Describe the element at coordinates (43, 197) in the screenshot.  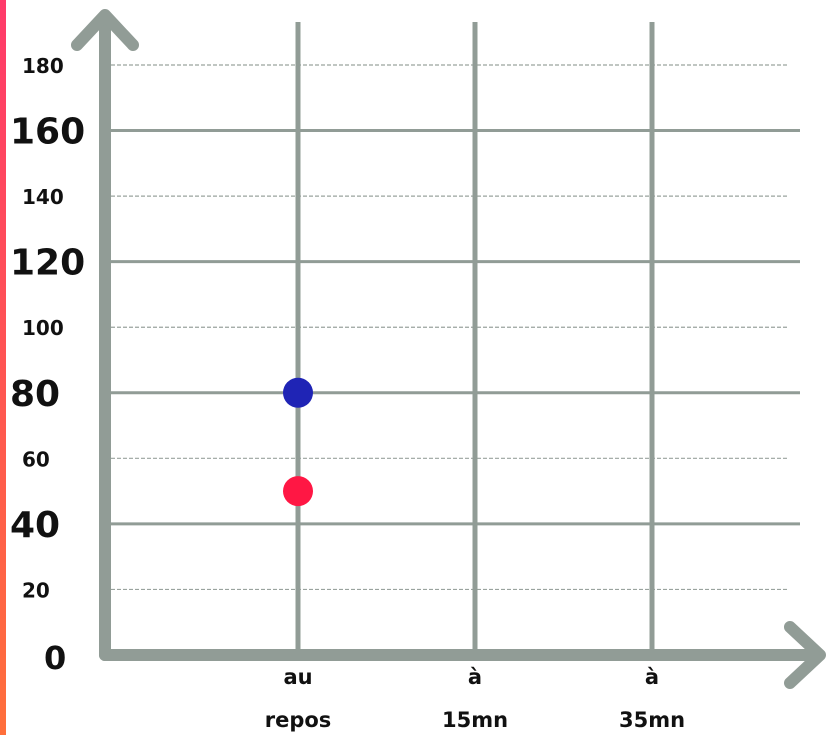
I see `y-tick-label: 140` at that location.